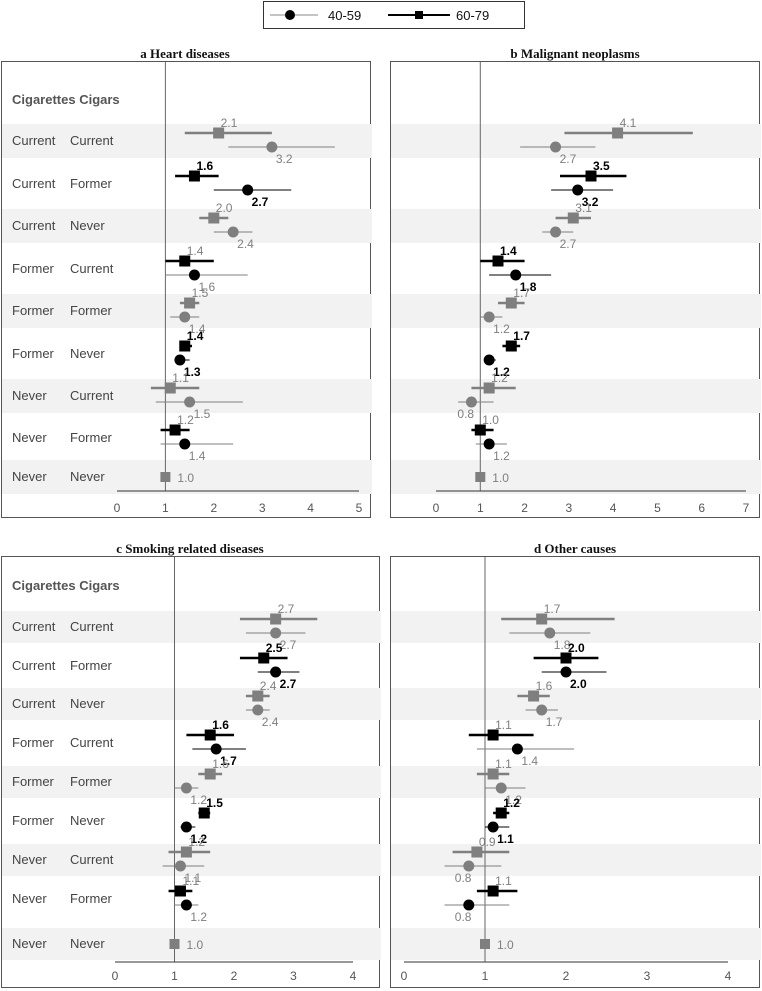  I want to click on x-tick-label: 5, so click(359, 508).